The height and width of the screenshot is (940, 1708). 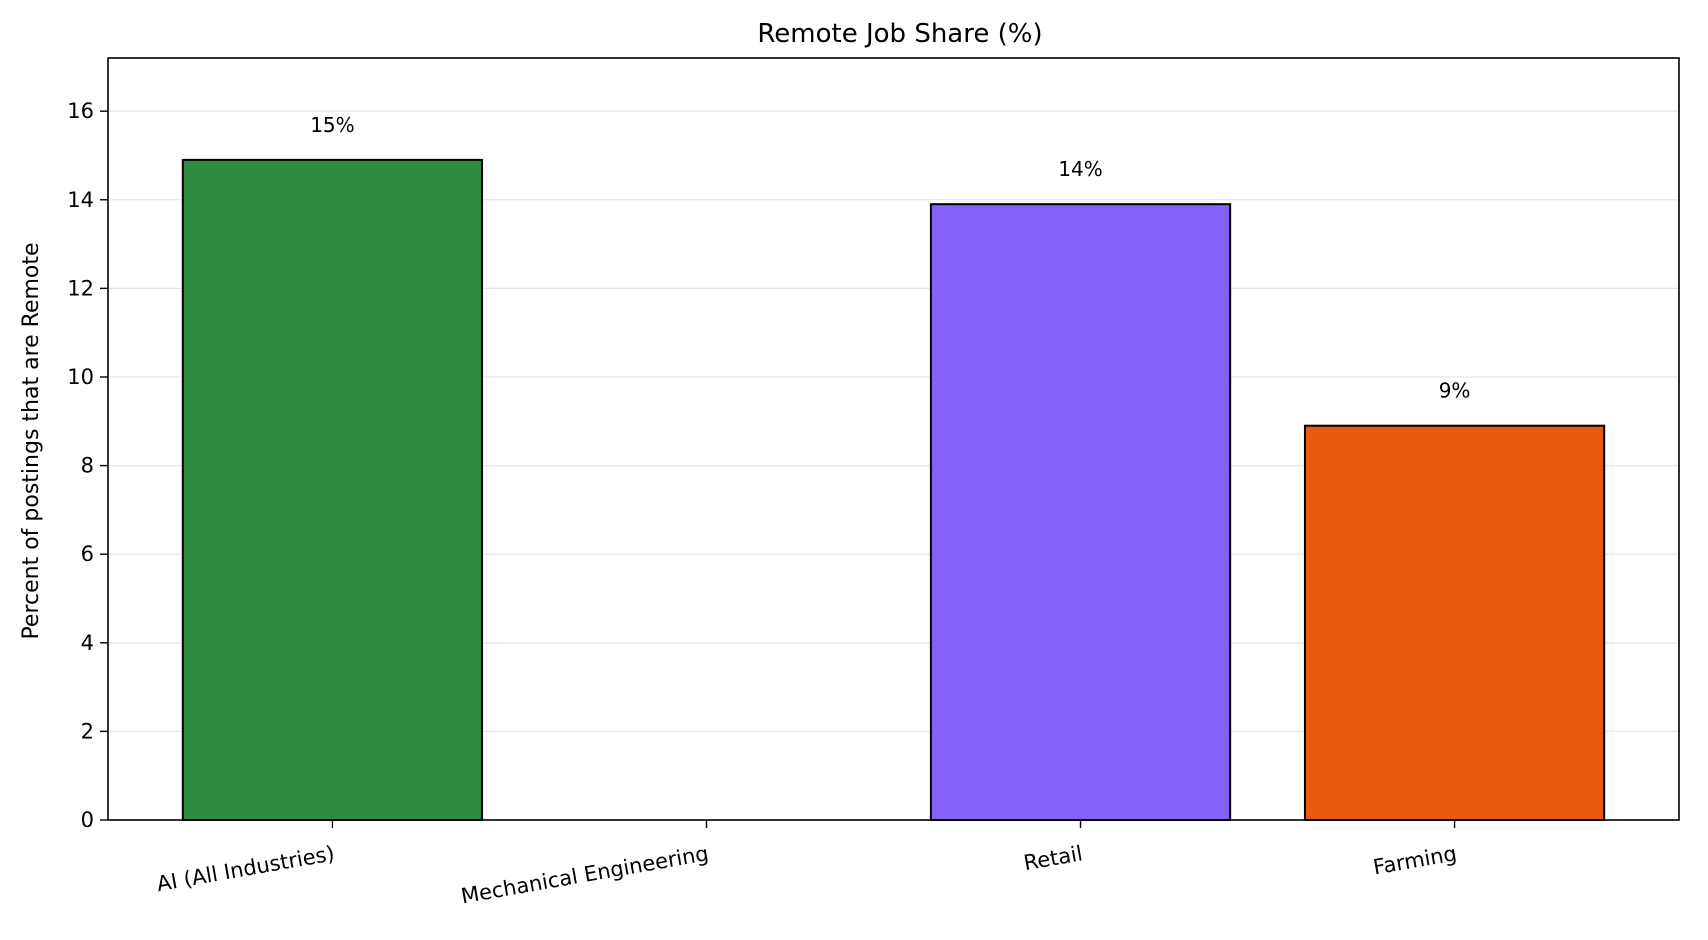 What do you see at coordinates (87, 820) in the screenshot?
I see `y-tick-label: 0` at bounding box center [87, 820].